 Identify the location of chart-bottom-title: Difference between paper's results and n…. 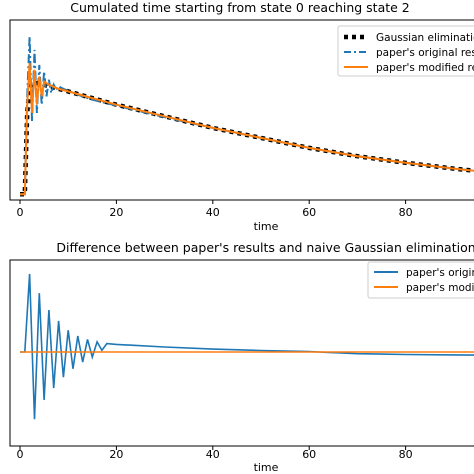
(265, 247).